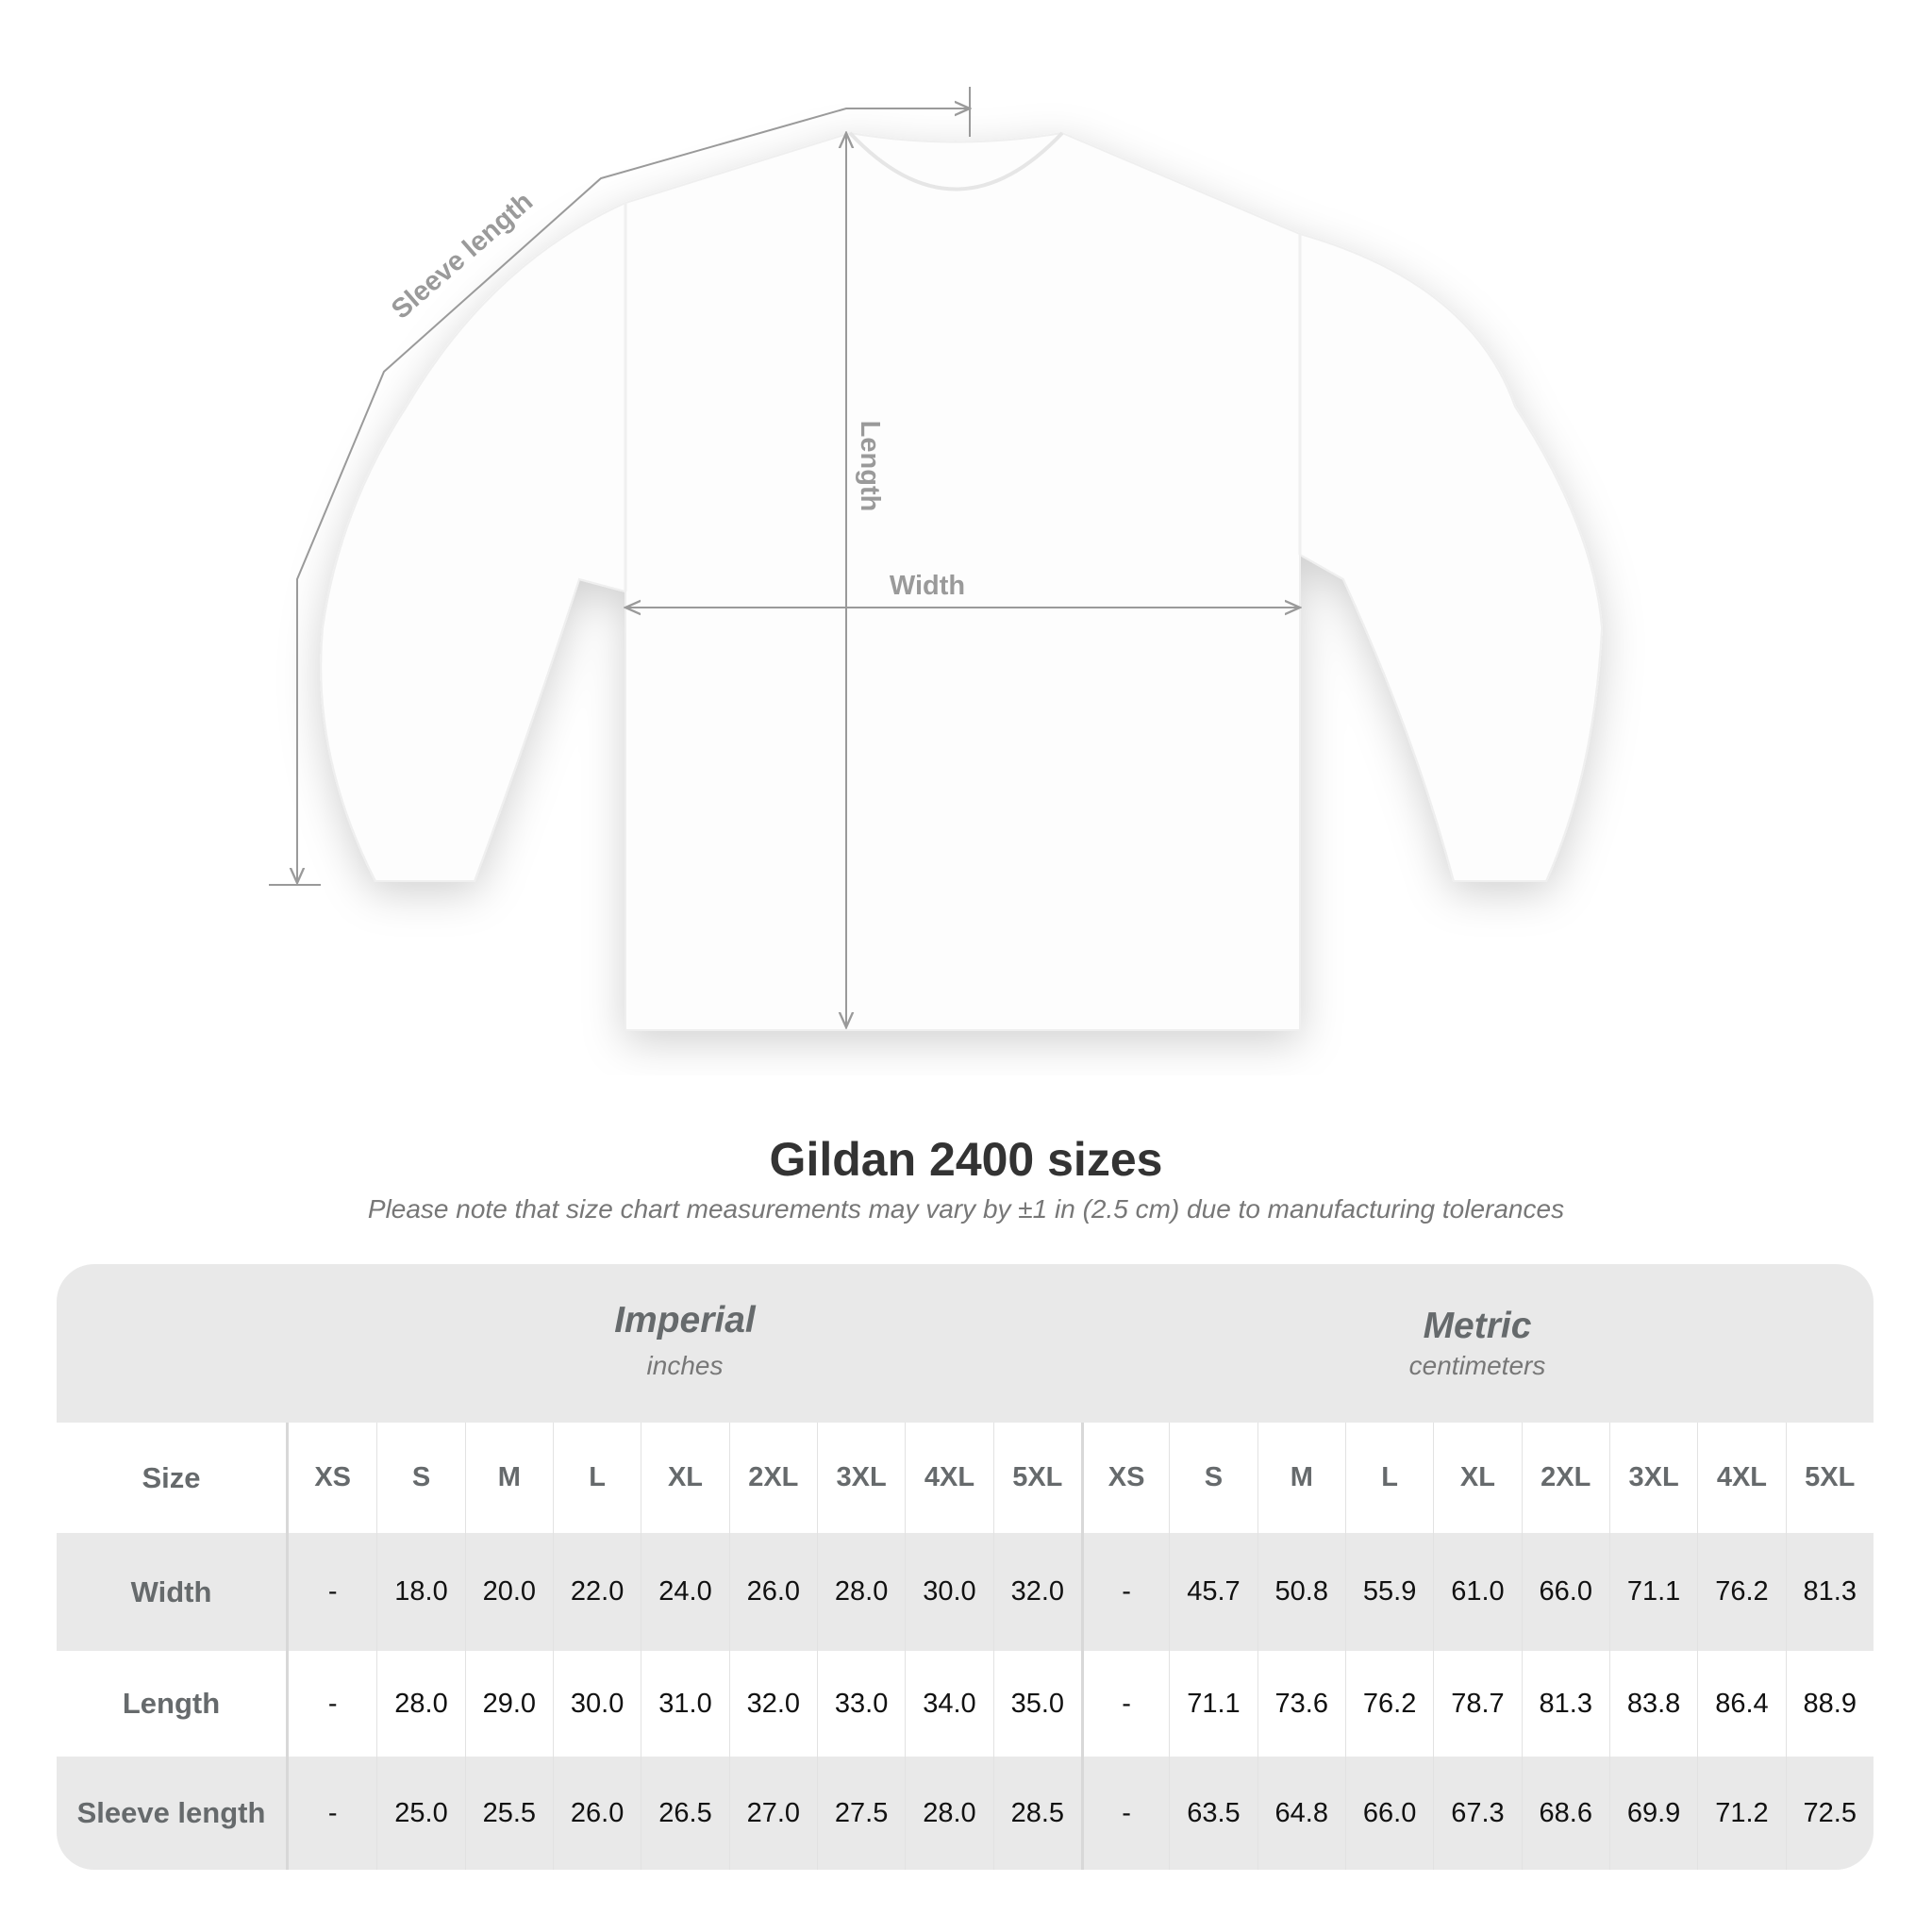 This screenshot has width=1932, height=1932. Describe the element at coordinates (685, 1321) in the screenshot. I see `imperial-title: Imperial` at that location.